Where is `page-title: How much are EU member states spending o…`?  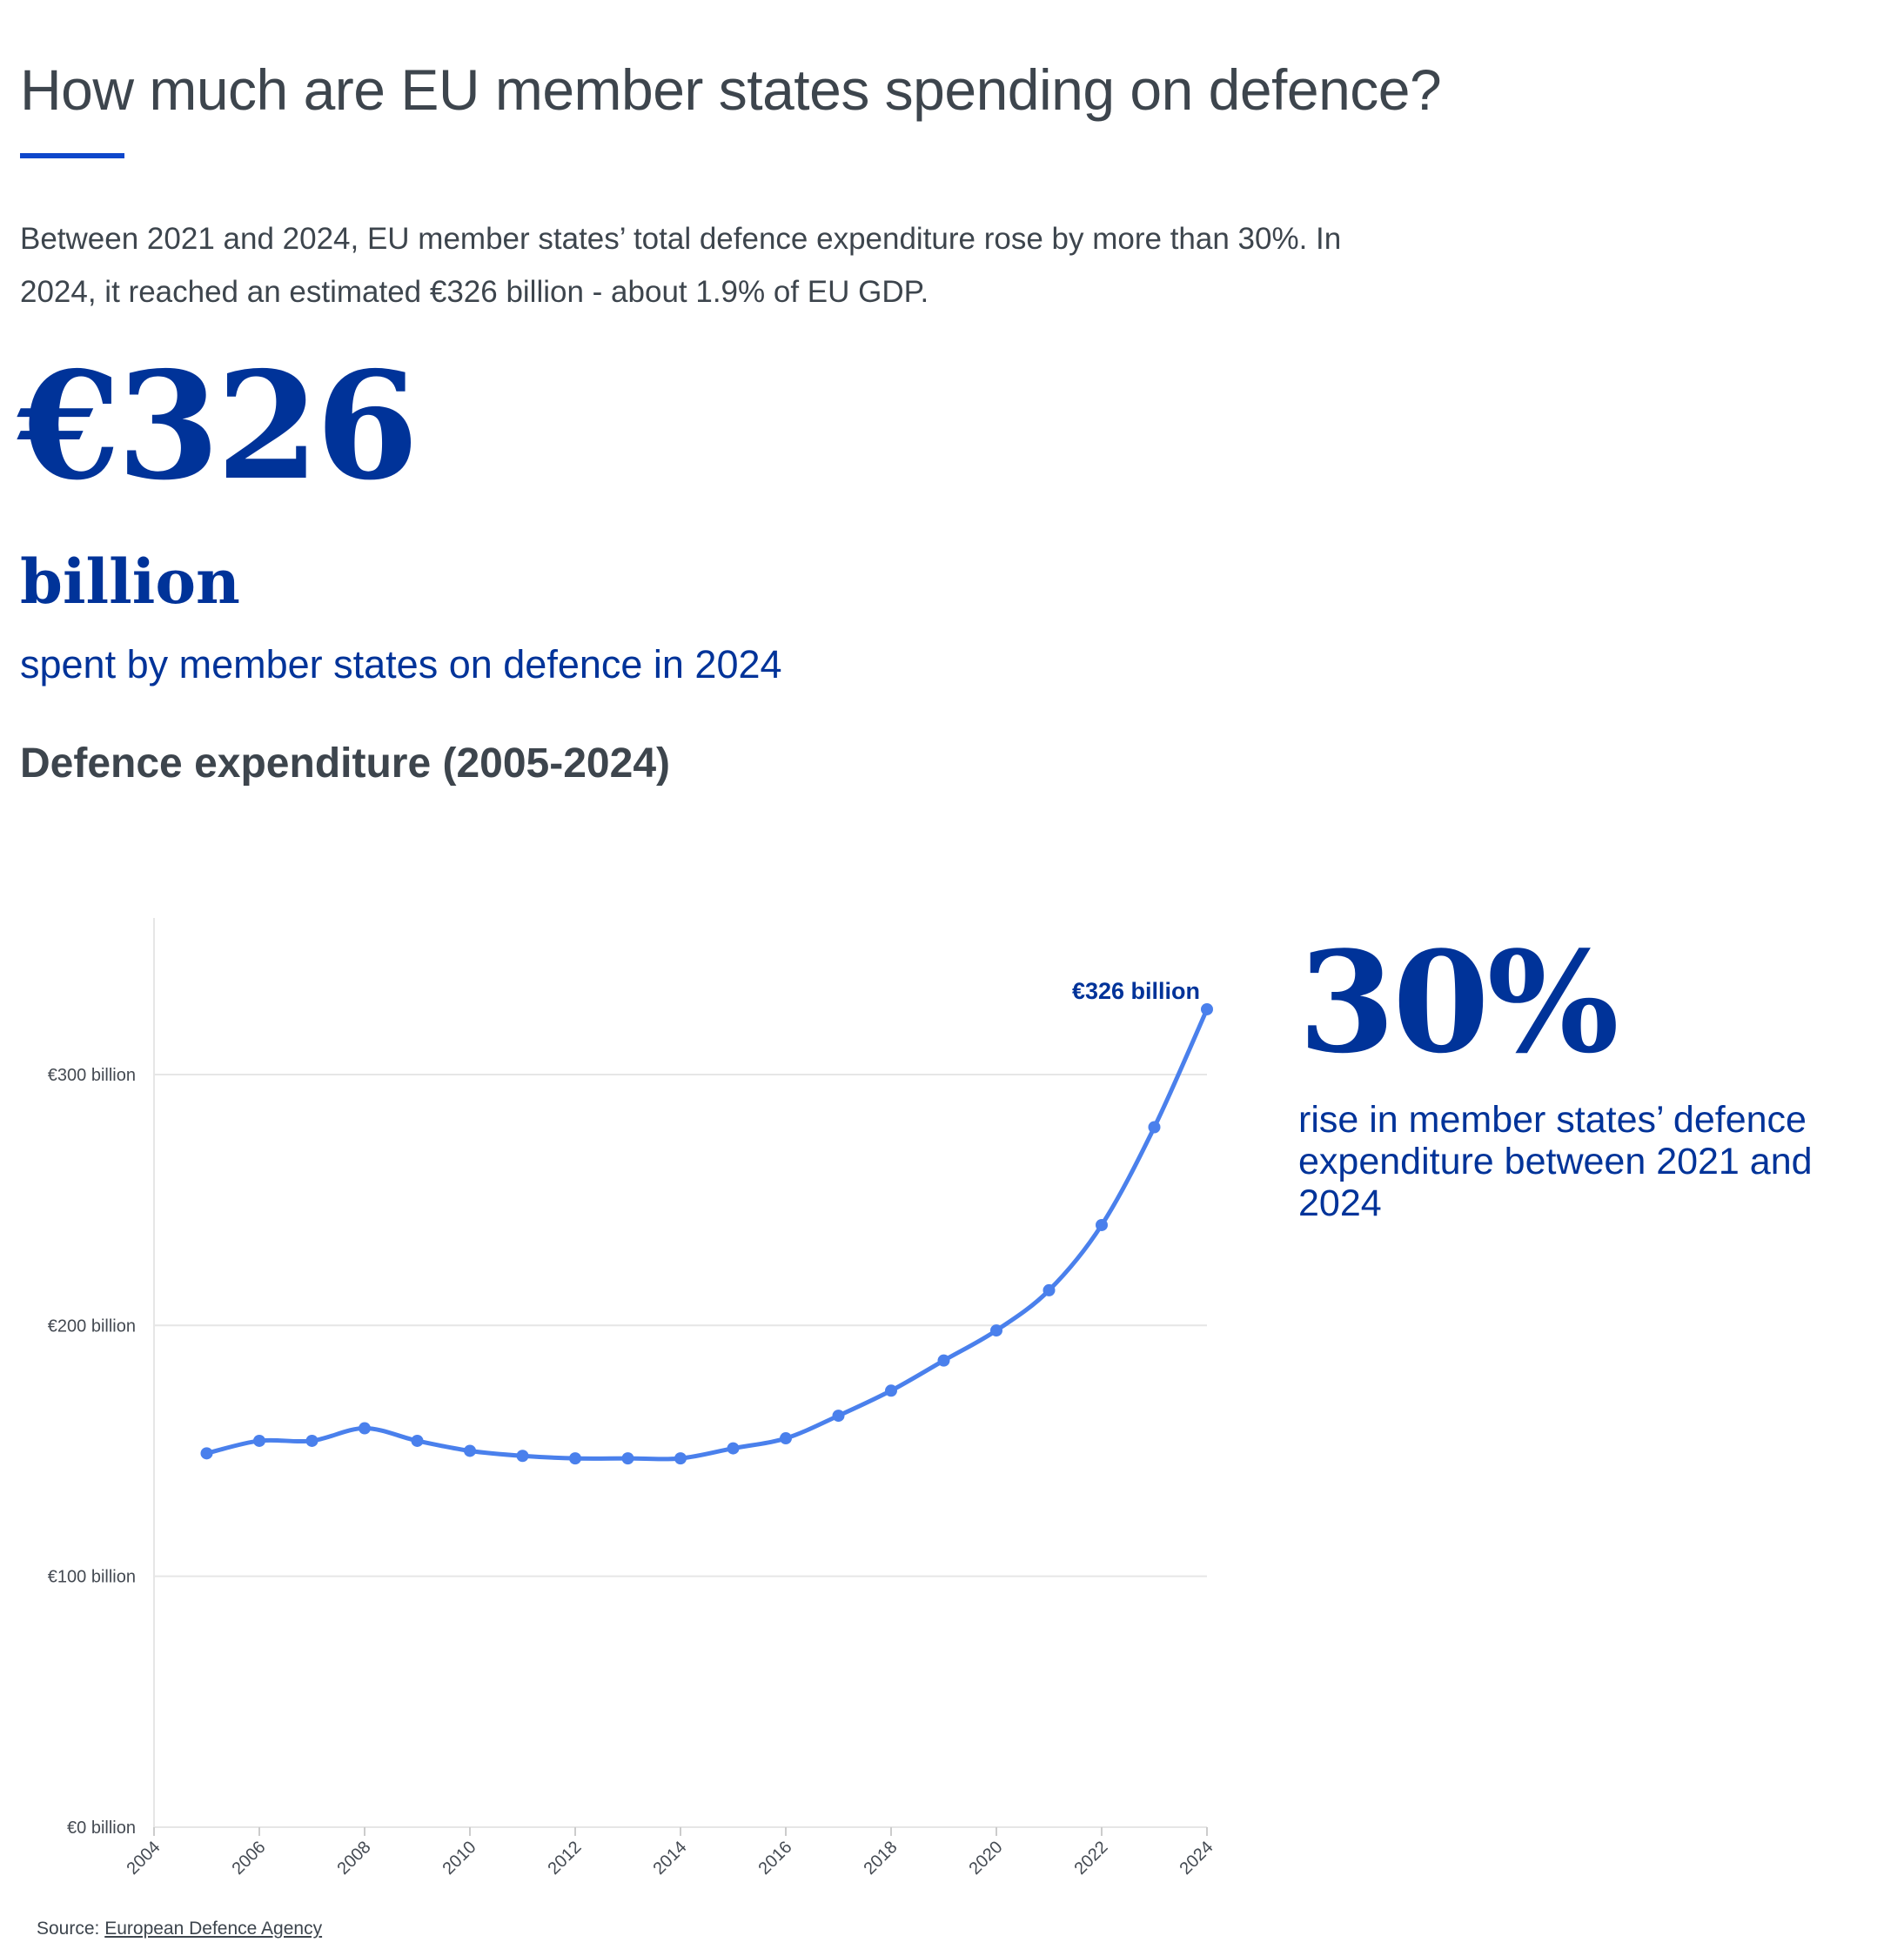 page-title: How much are EU member states spending o… is located at coordinates (731, 89).